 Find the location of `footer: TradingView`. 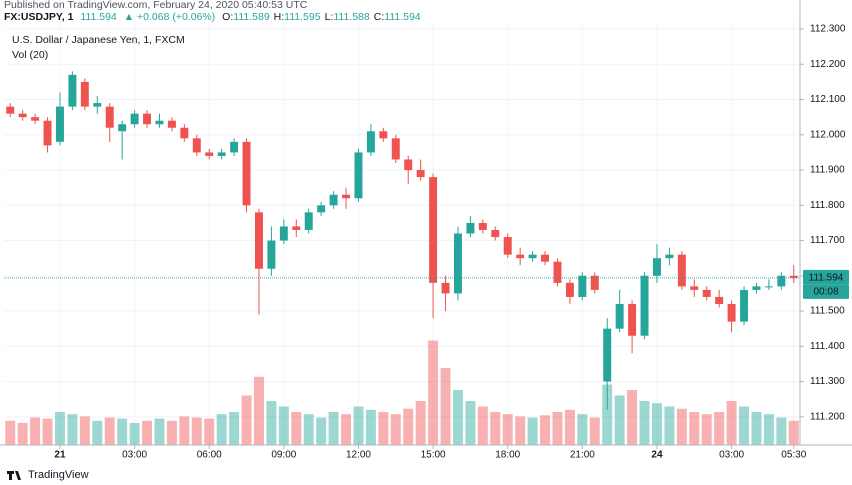

footer: TradingView is located at coordinates (47, 475).